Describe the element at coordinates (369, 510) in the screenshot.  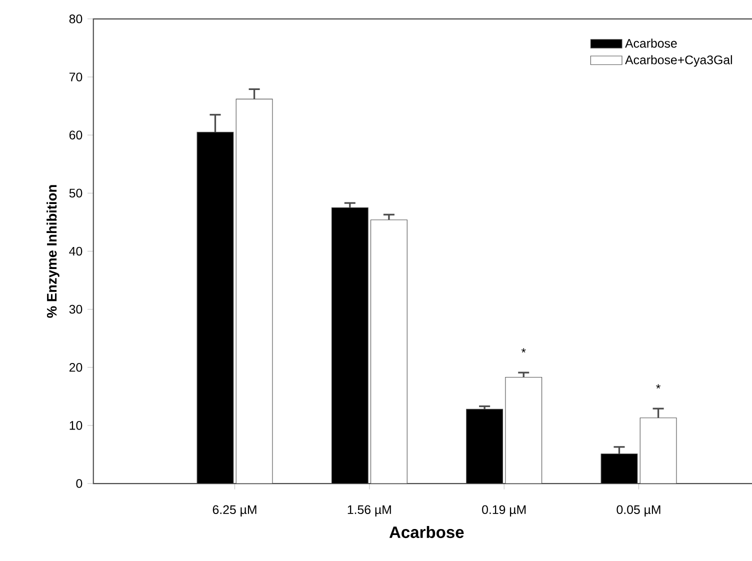
I see `x-tick-label: 1.56 µM` at that location.